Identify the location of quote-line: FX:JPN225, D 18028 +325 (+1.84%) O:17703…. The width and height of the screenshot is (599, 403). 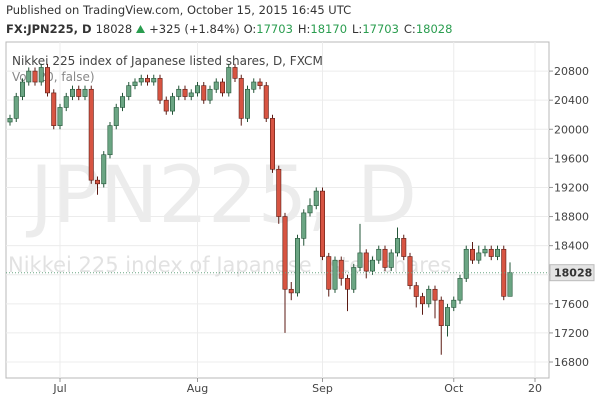
(229, 29).